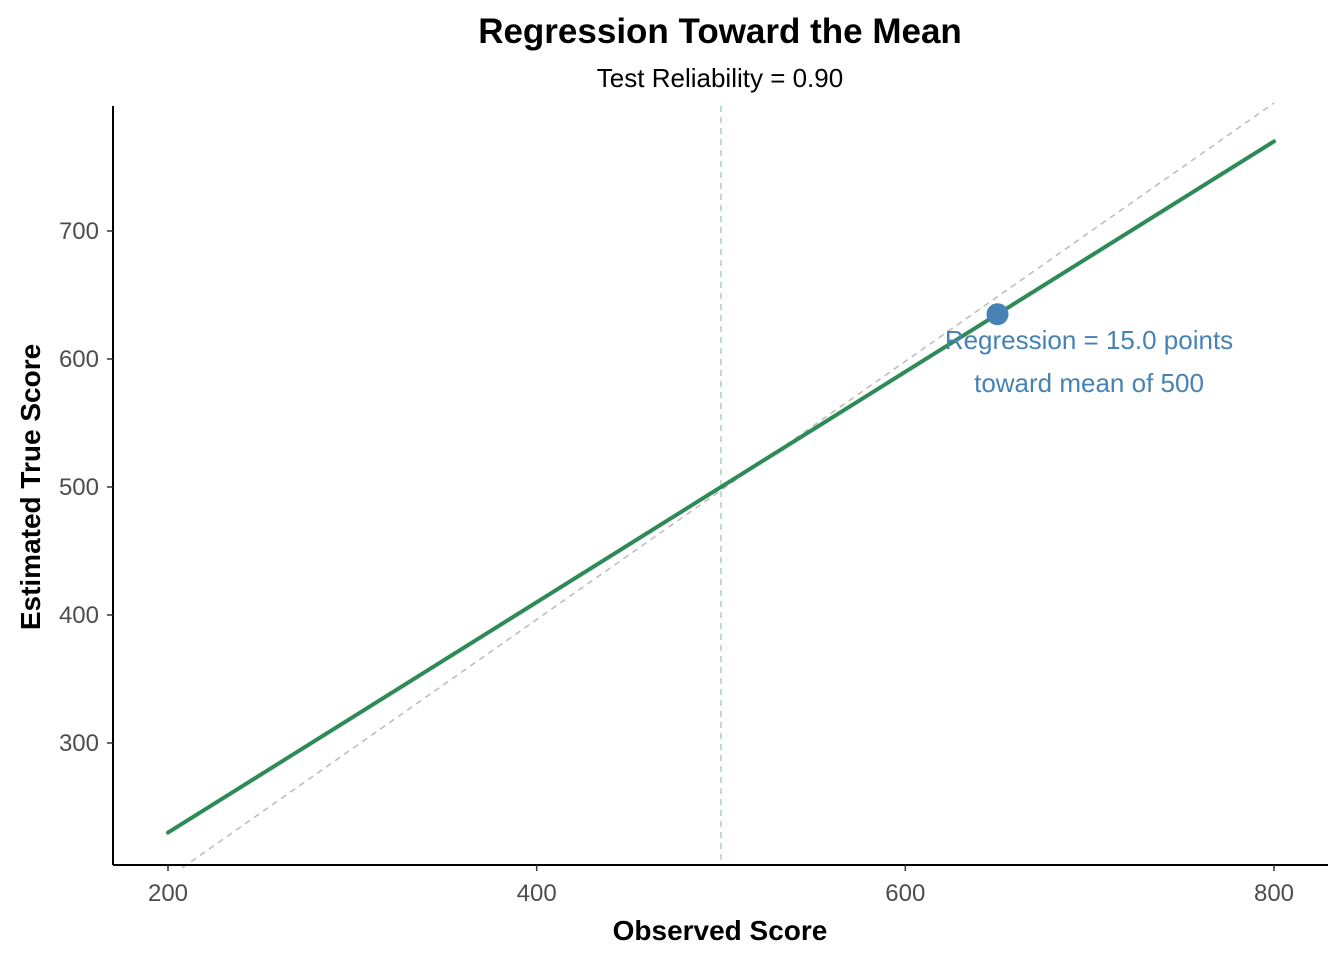 The width and height of the screenshot is (1344, 960). Describe the element at coordinates (79, 231) in the screenshot. I see `y-tick-label: 700` at that location.